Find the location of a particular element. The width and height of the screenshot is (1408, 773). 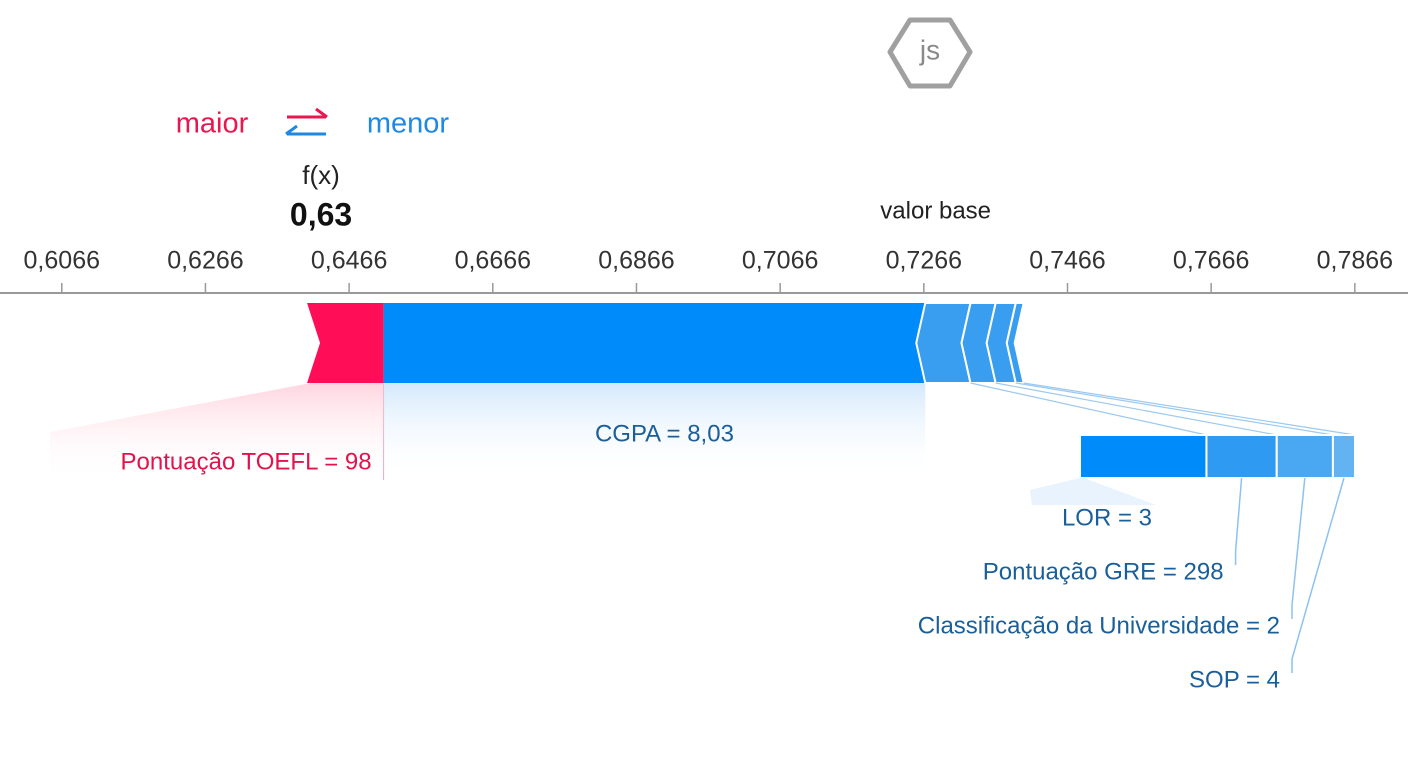

logo: js is located at coordinates (930, 53).